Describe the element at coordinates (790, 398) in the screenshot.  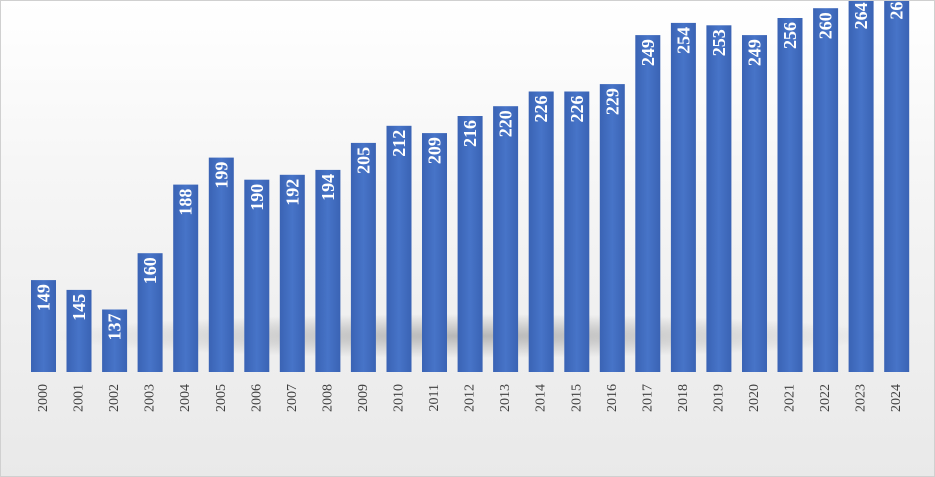
I see `x-tick-label-2021: 2021` at that location.